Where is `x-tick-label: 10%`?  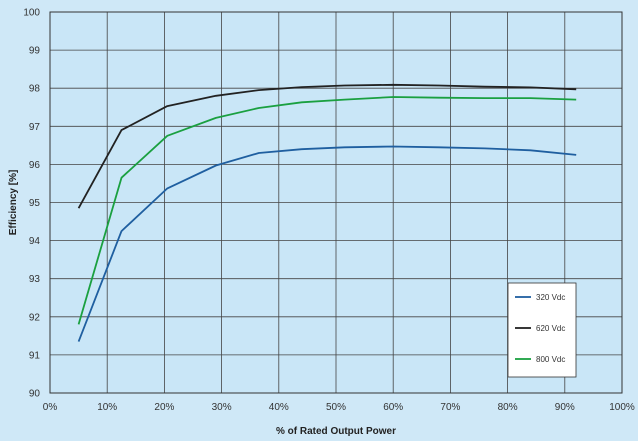
x-tick-label: 10% is located at coordinates (107, 407).